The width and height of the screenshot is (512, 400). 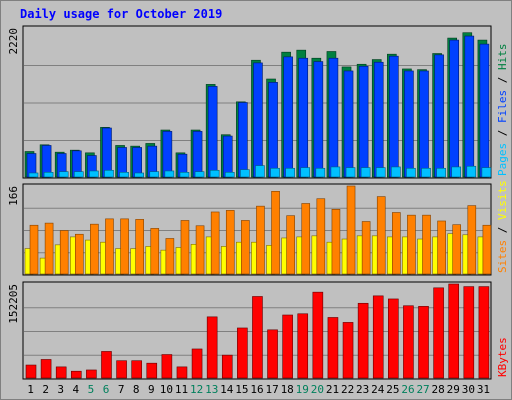 What do you see at coordinates (483, 389) in the screenshot?
I see `x-tick-label: 31` at bounding box center [483, 389].